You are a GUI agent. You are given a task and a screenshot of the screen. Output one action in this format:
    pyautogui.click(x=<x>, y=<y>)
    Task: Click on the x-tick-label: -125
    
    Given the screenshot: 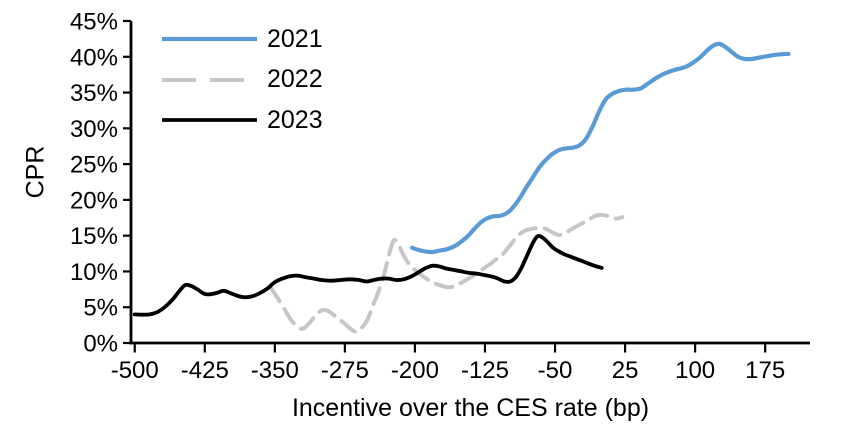 What is the action you would take?
    pyautogui.click(x=485, y=370)
    